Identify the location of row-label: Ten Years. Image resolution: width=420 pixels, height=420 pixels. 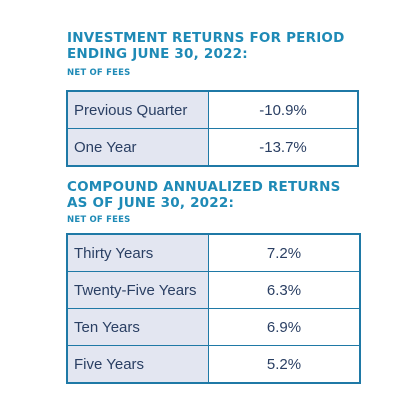
(137, 327).